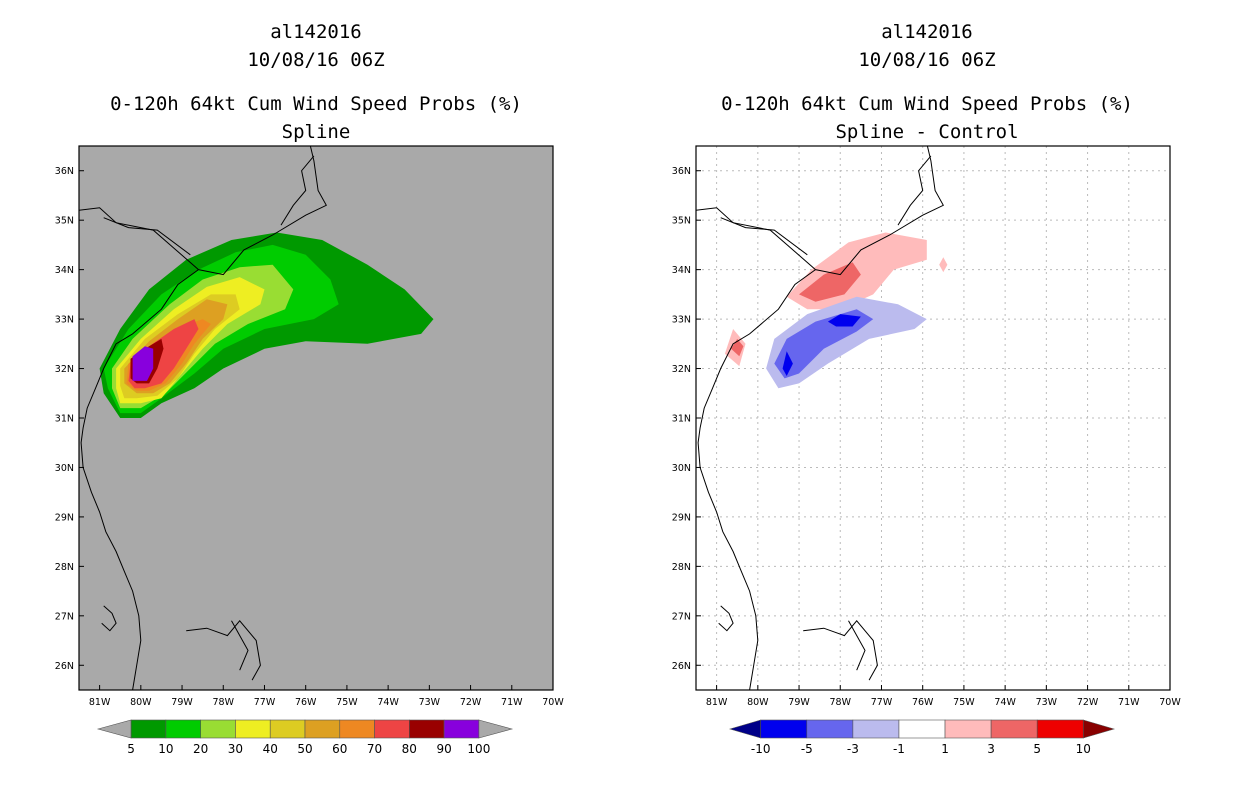 The height and width of the screenshot is (800, 1236). I want to click on x-tick-label: 76W, so click(306, 702).